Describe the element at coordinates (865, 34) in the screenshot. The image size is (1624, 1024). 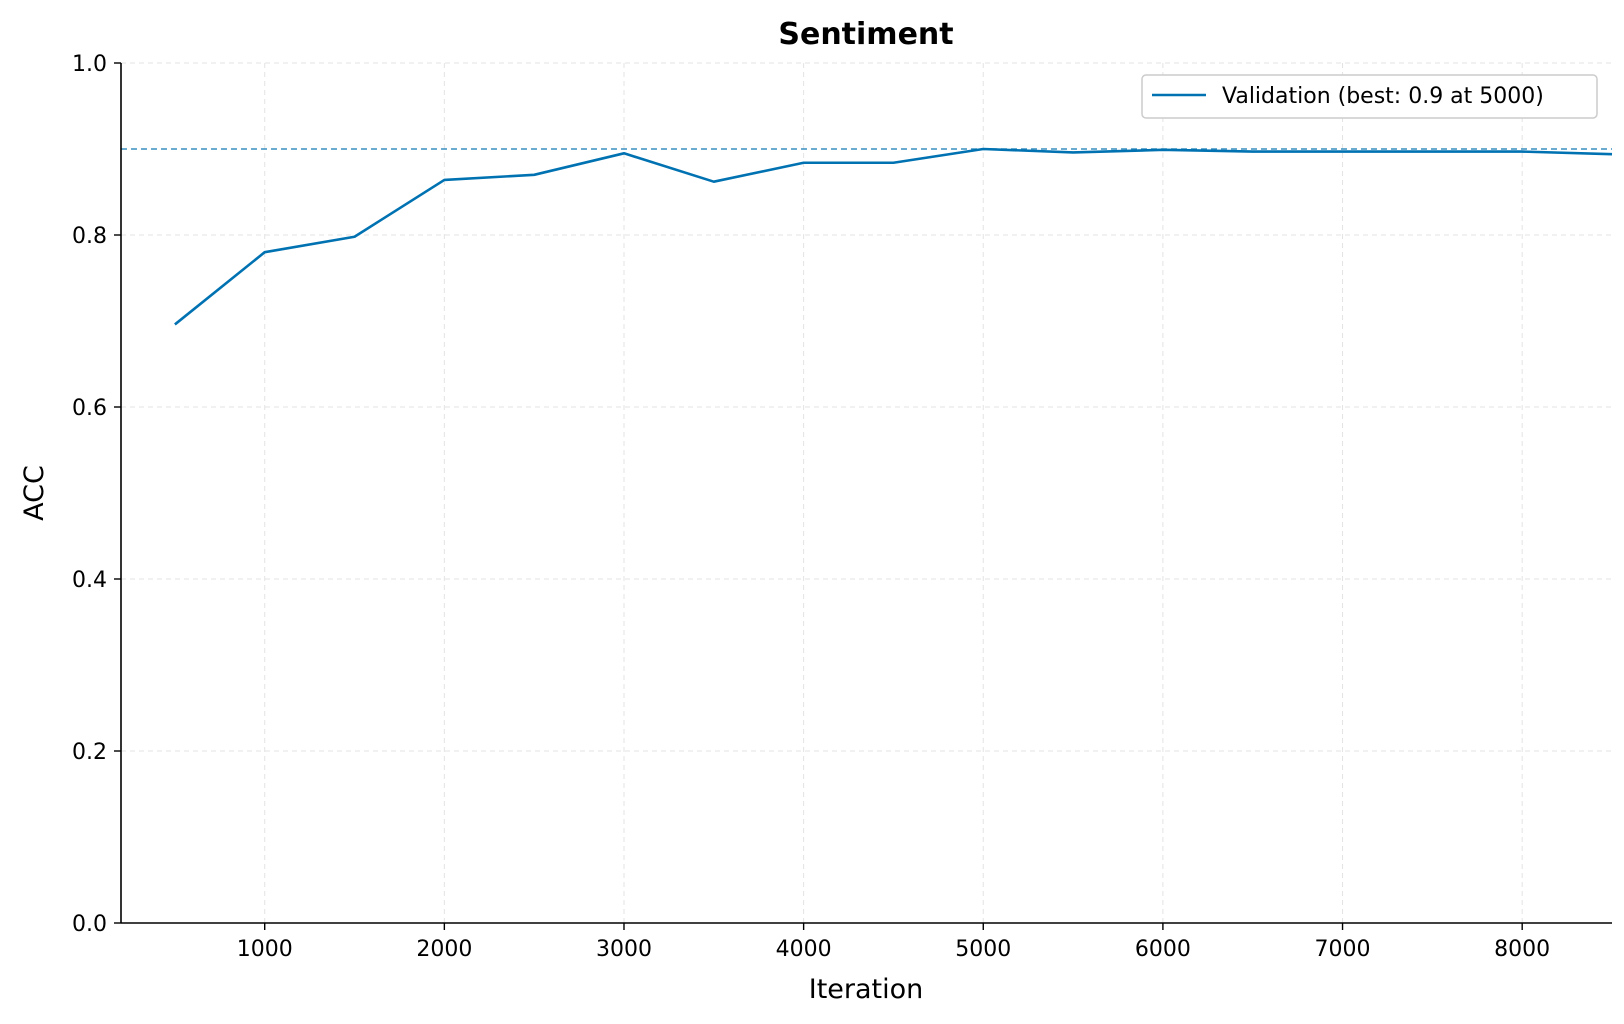
I see `chart-title: Sentiment` at that location.